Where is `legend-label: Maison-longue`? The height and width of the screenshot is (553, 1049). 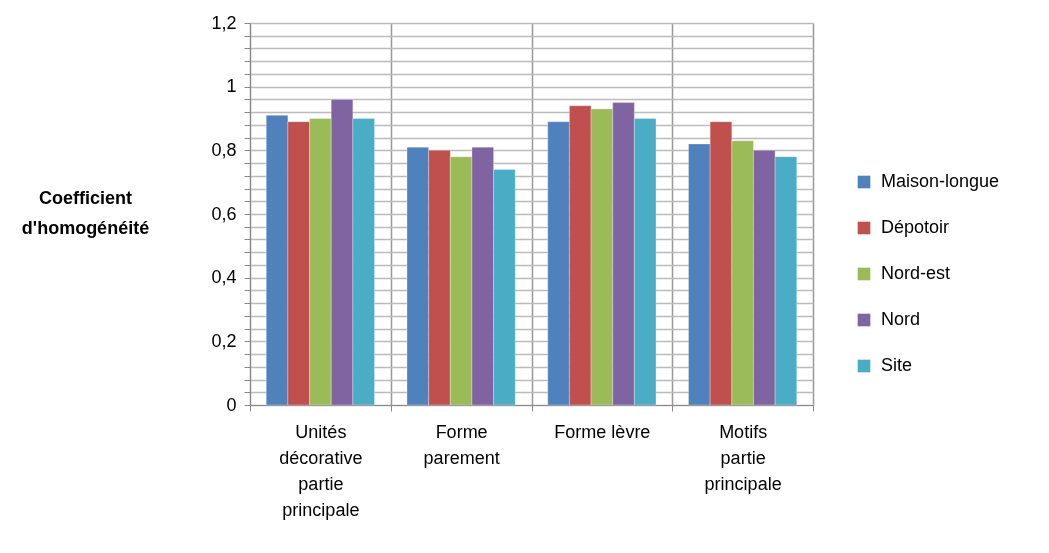
legend-label: Maison-longue is located at coordinates (940, 181).